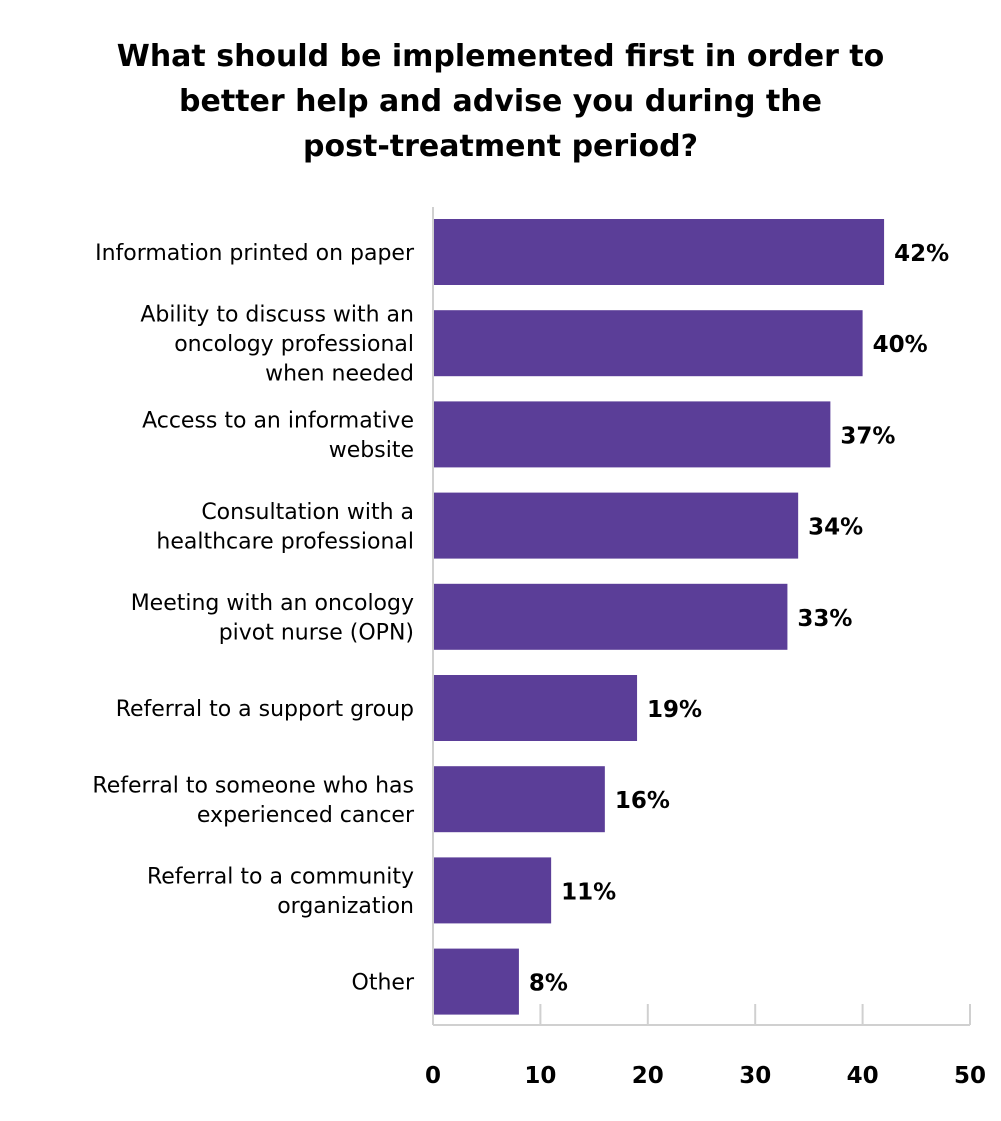 The height and width of the screenshot is (1121, 1001). I want to click on value-label: 42%, so click(921, 254).